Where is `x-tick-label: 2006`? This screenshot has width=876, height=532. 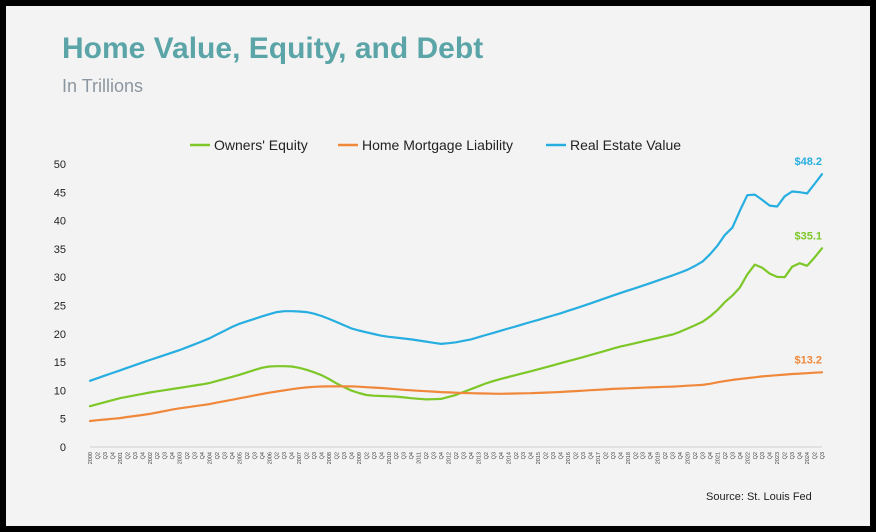 x-tick-label: 2006 is located at coordinates (270, 458).